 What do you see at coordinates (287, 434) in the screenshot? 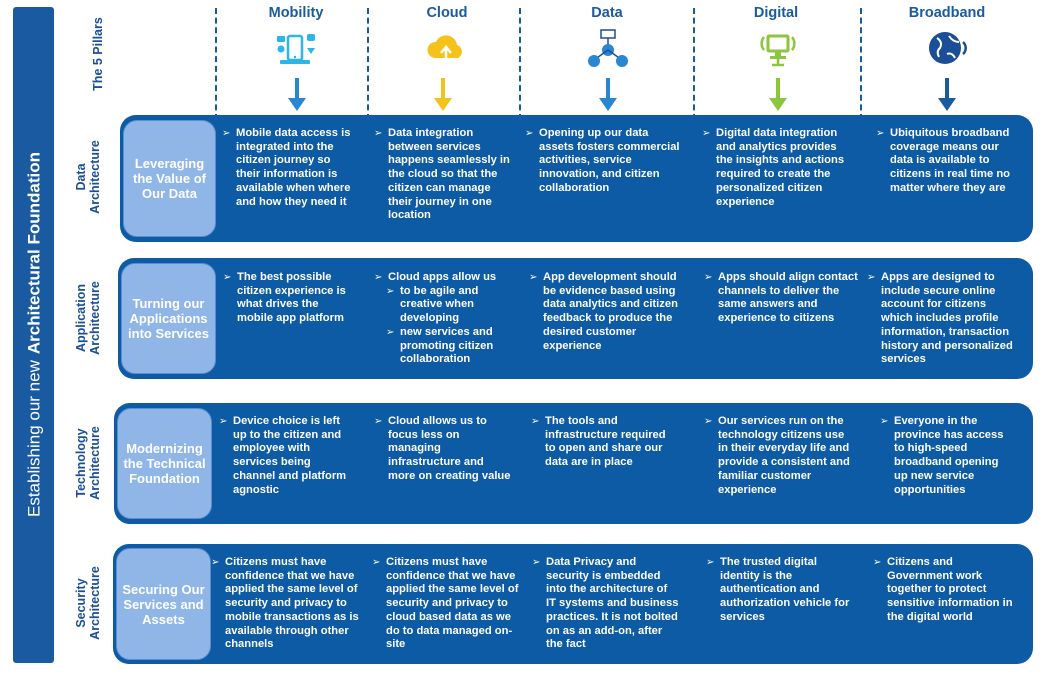
I see `bullet-line: up to the citizen and` at bounding box center [287, 434].